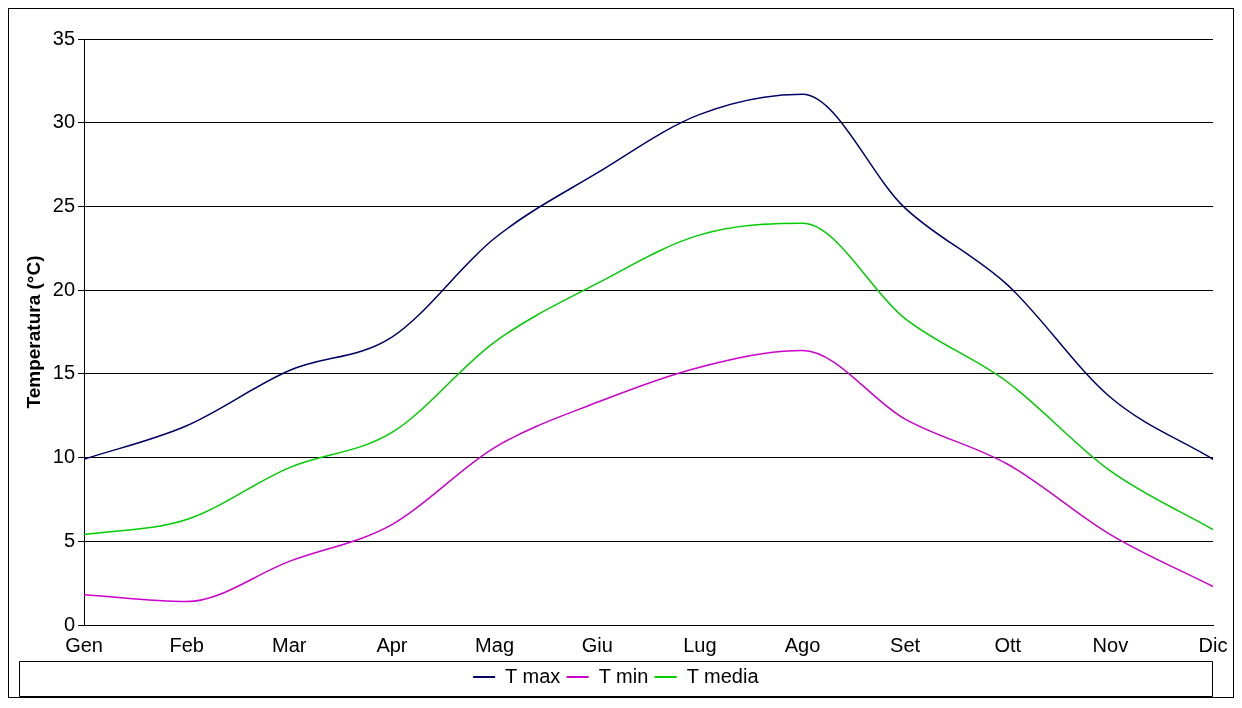  I want to click on x-tick-label: Nov, so click(1110, 644).